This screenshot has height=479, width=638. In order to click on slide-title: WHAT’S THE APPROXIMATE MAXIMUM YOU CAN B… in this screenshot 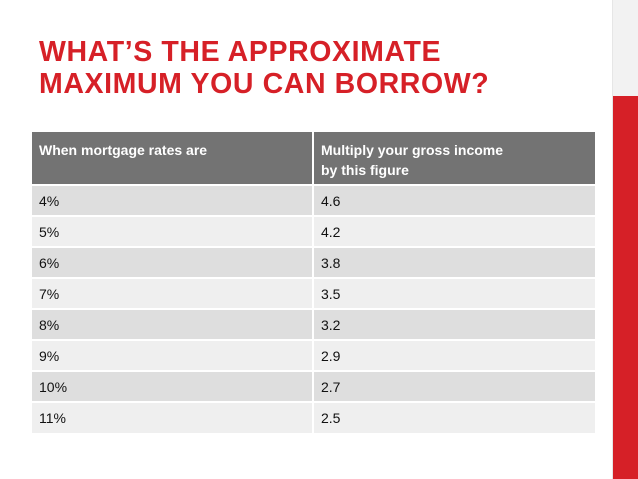, I will do `click(319, 68)`.